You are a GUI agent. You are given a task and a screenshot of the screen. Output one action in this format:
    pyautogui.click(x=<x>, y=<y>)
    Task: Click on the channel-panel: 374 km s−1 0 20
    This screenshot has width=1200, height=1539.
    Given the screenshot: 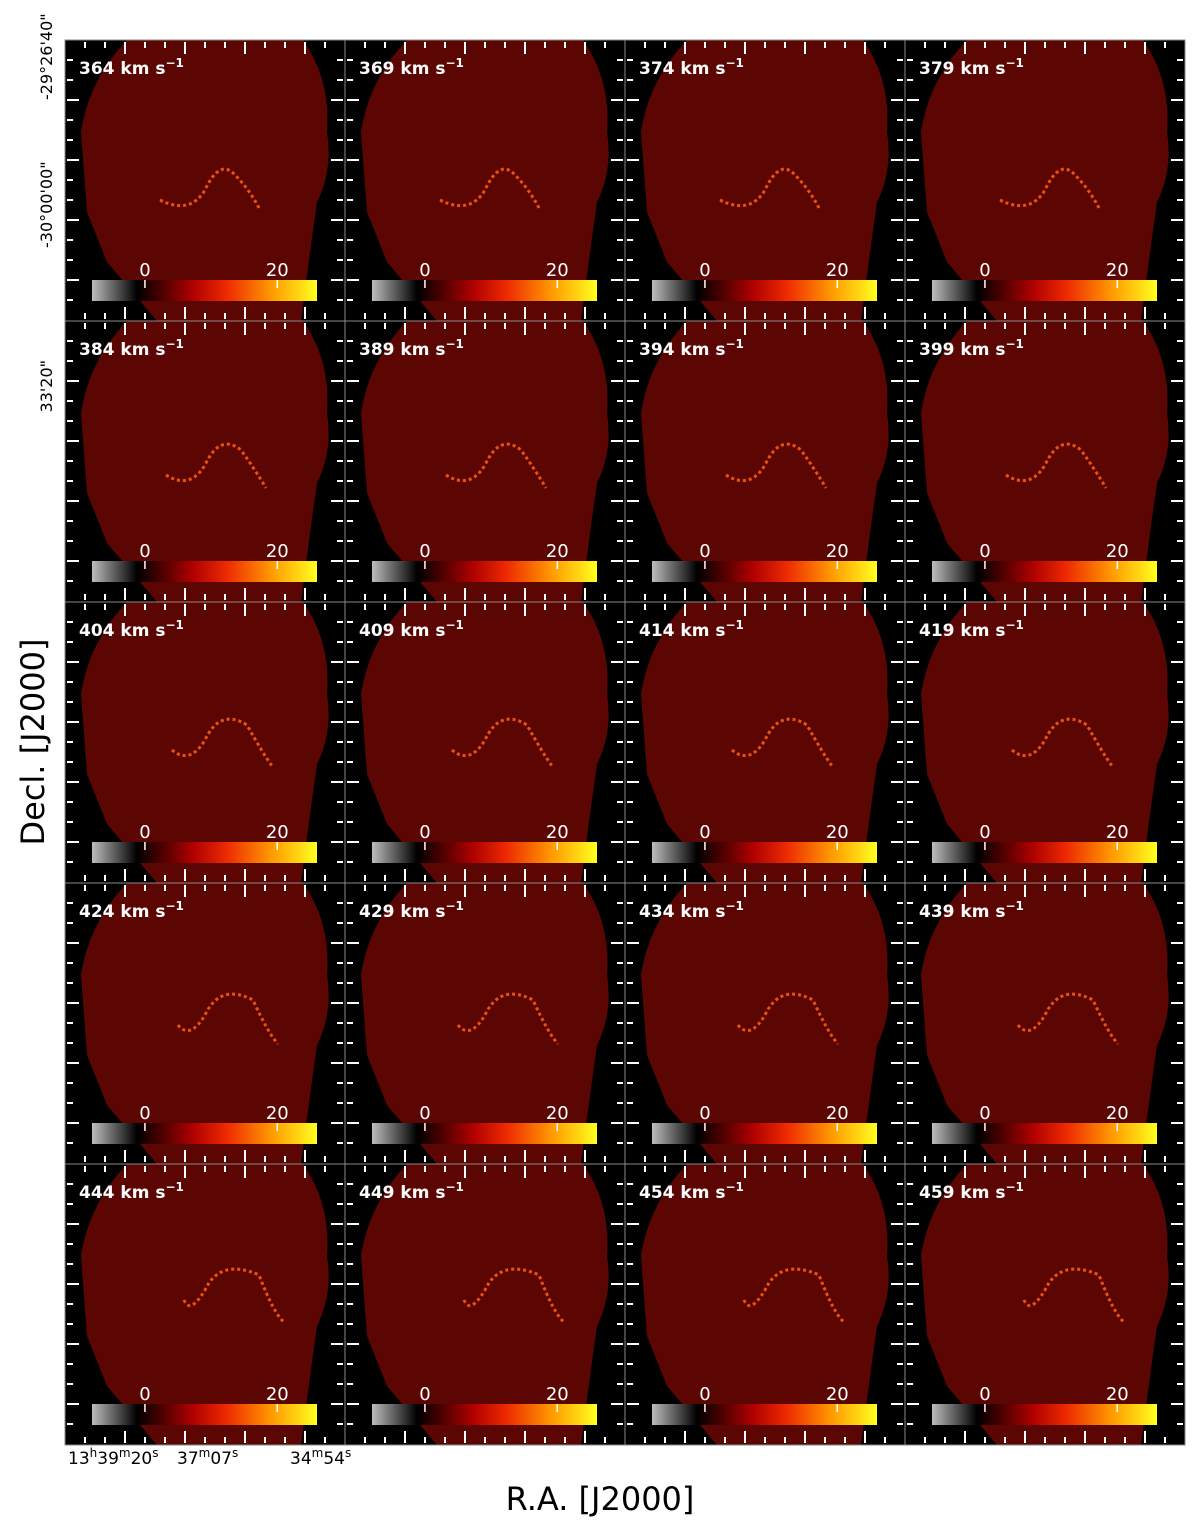 What is the action you would take?
    pyautogui.click(x=765, y=180)
    